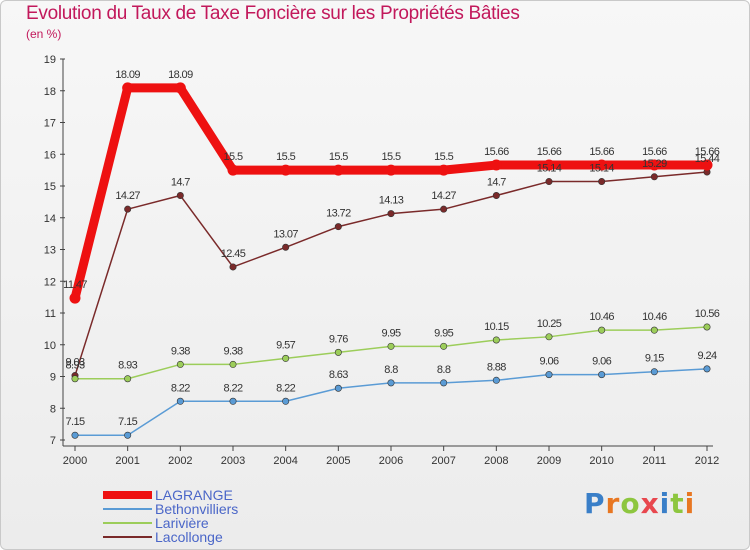 This screenshot has height=550, width=750. What do you see at coordinates (443, 196) in the screenshot?
I see `data-label: 14.27` at bounding box center [443, 196].